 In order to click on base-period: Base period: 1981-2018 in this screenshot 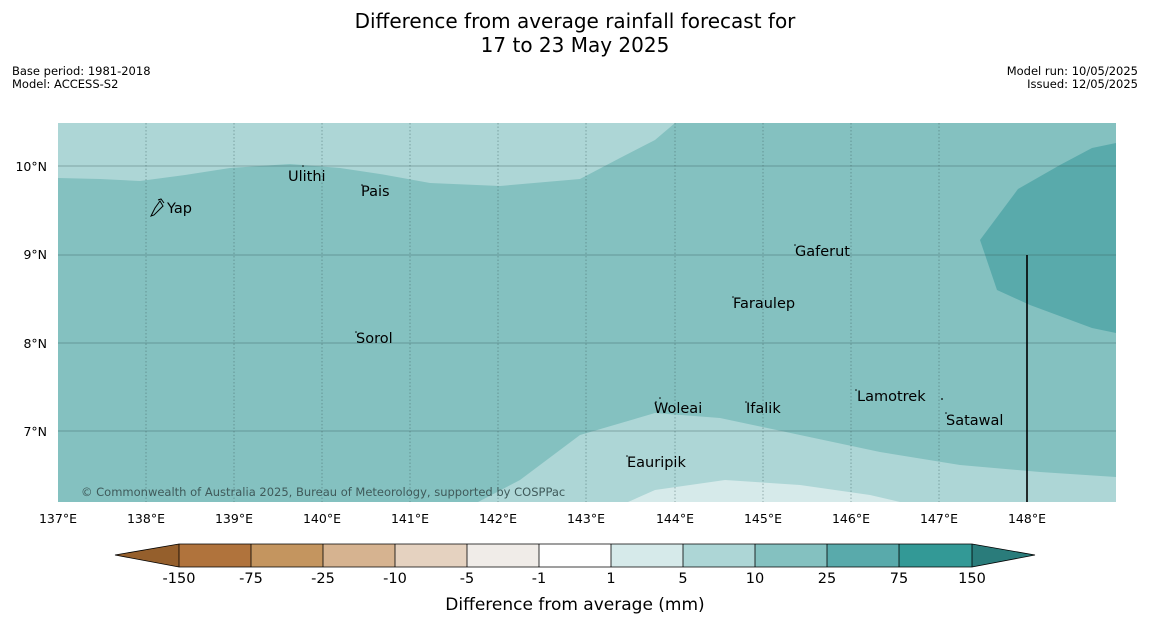, I will do `click(81, 71)`.